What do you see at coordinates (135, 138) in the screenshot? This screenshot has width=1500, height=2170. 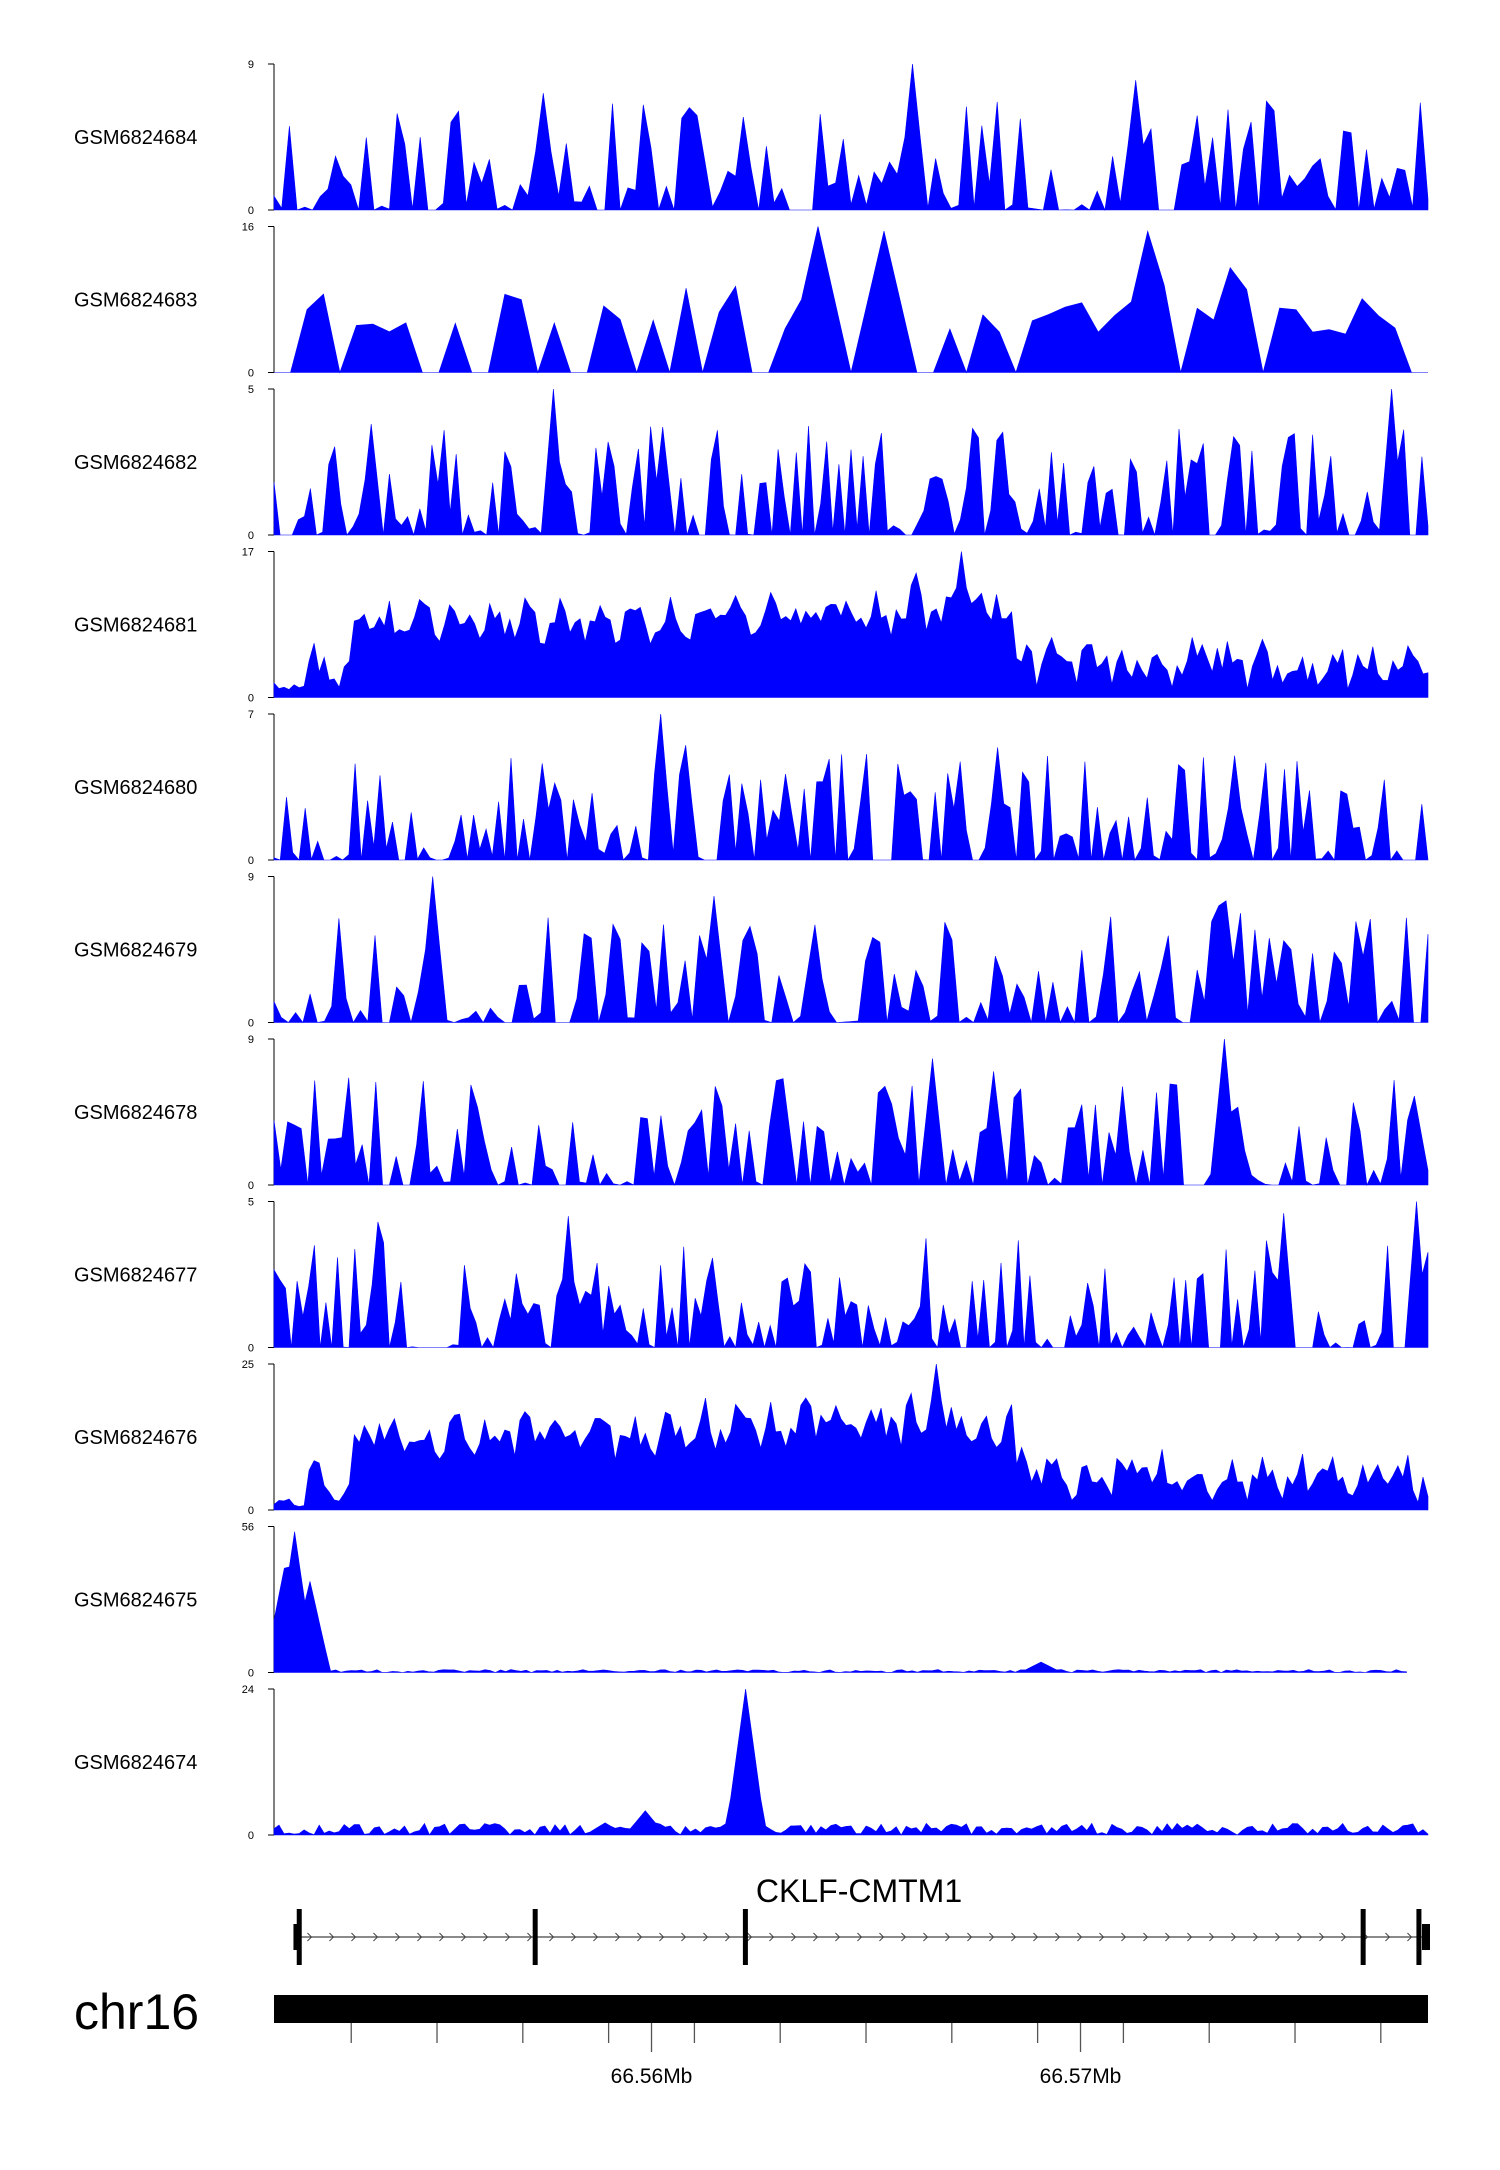 I see `track-label: GSM6824684` at bounding box center [135, 138].